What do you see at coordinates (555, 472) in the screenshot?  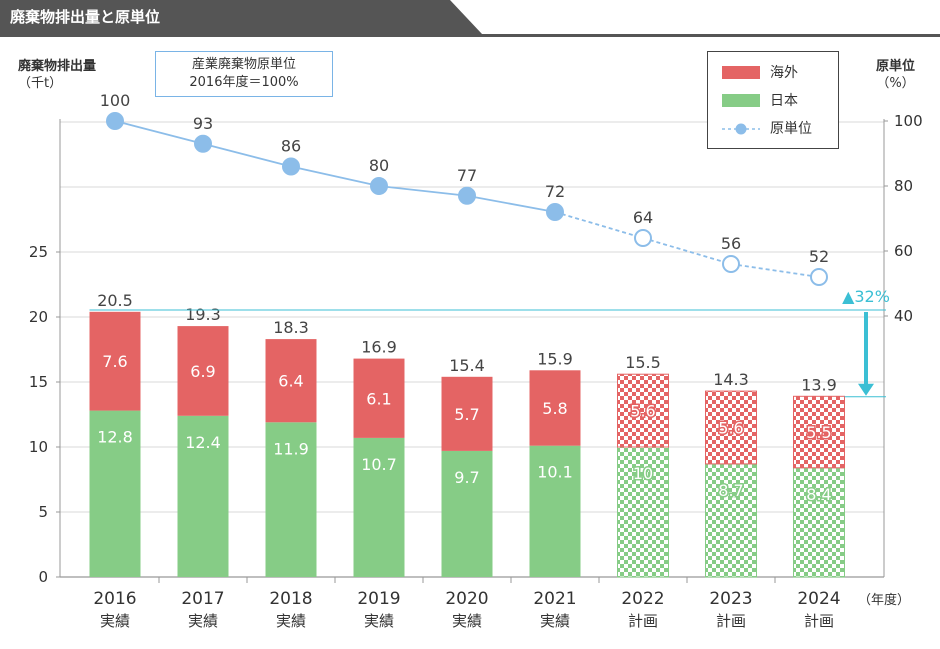 I see `label-japan-2021: 10.1` at bounding box center [555, 472].